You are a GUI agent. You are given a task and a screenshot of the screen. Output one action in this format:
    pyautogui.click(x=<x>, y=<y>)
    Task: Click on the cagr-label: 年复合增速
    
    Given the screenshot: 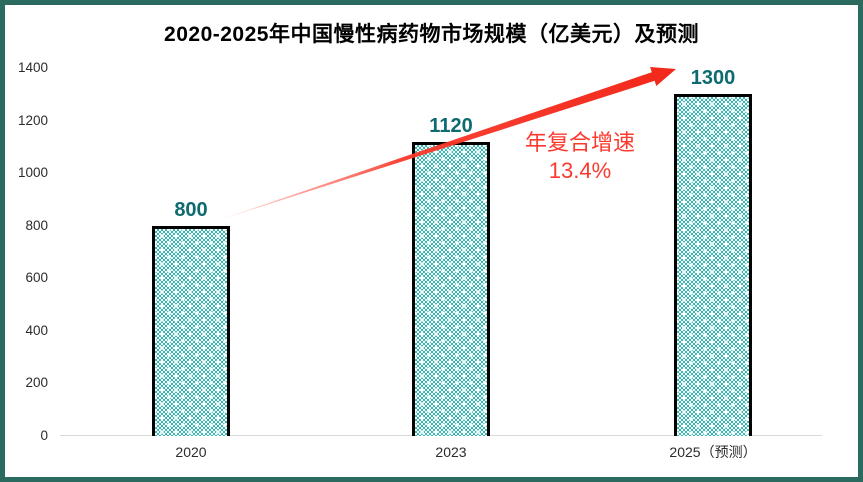 What is the action you would take?
    pyautogui.click(x=579, y=142)
    